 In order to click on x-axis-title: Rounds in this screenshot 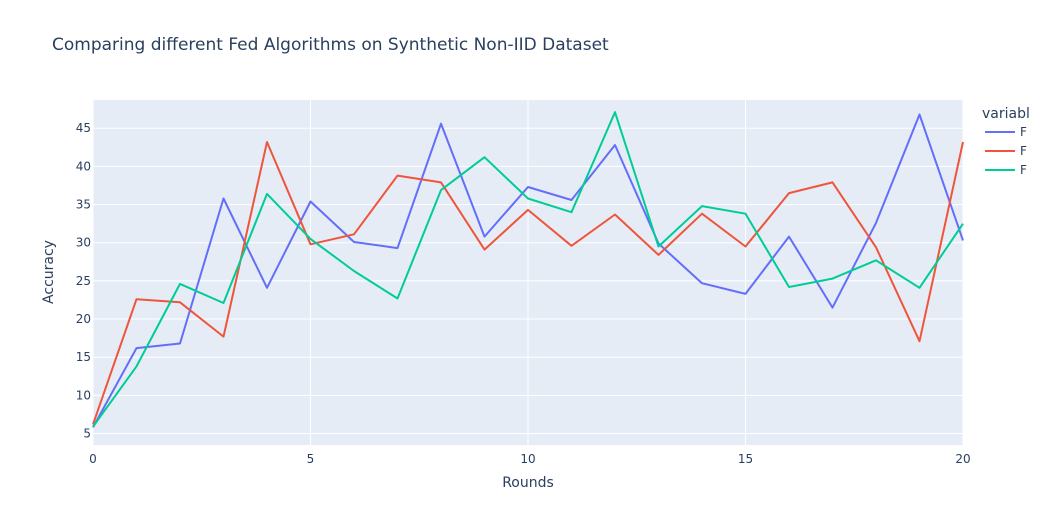, I will do `click(528, 483)`.